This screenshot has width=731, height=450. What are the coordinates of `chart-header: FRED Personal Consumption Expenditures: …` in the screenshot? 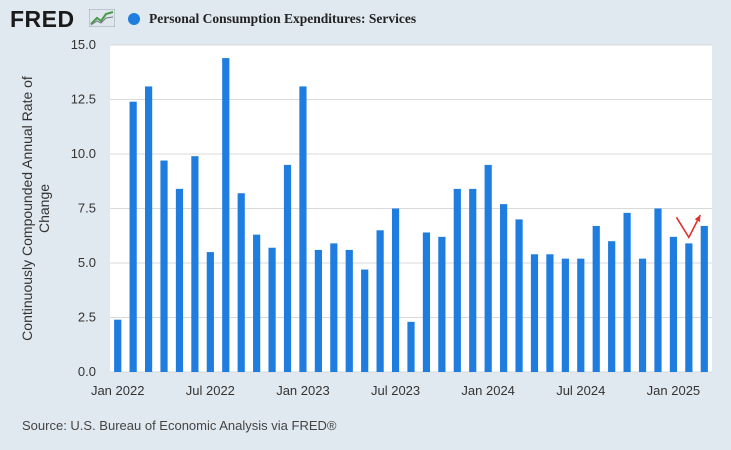 It's located at (365, 20).